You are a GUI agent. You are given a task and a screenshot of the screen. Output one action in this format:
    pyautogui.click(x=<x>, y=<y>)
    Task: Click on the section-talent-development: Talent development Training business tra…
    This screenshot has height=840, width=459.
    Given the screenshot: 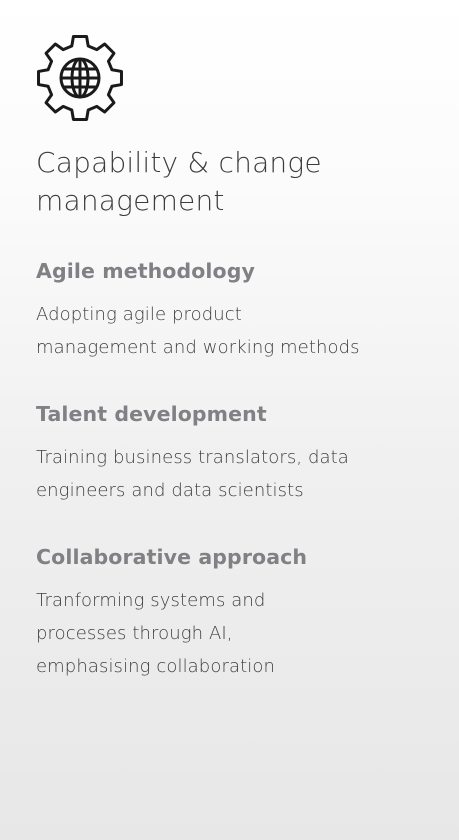 What is the action you would take?
    pyautogui.click(x=236, y=453)
    